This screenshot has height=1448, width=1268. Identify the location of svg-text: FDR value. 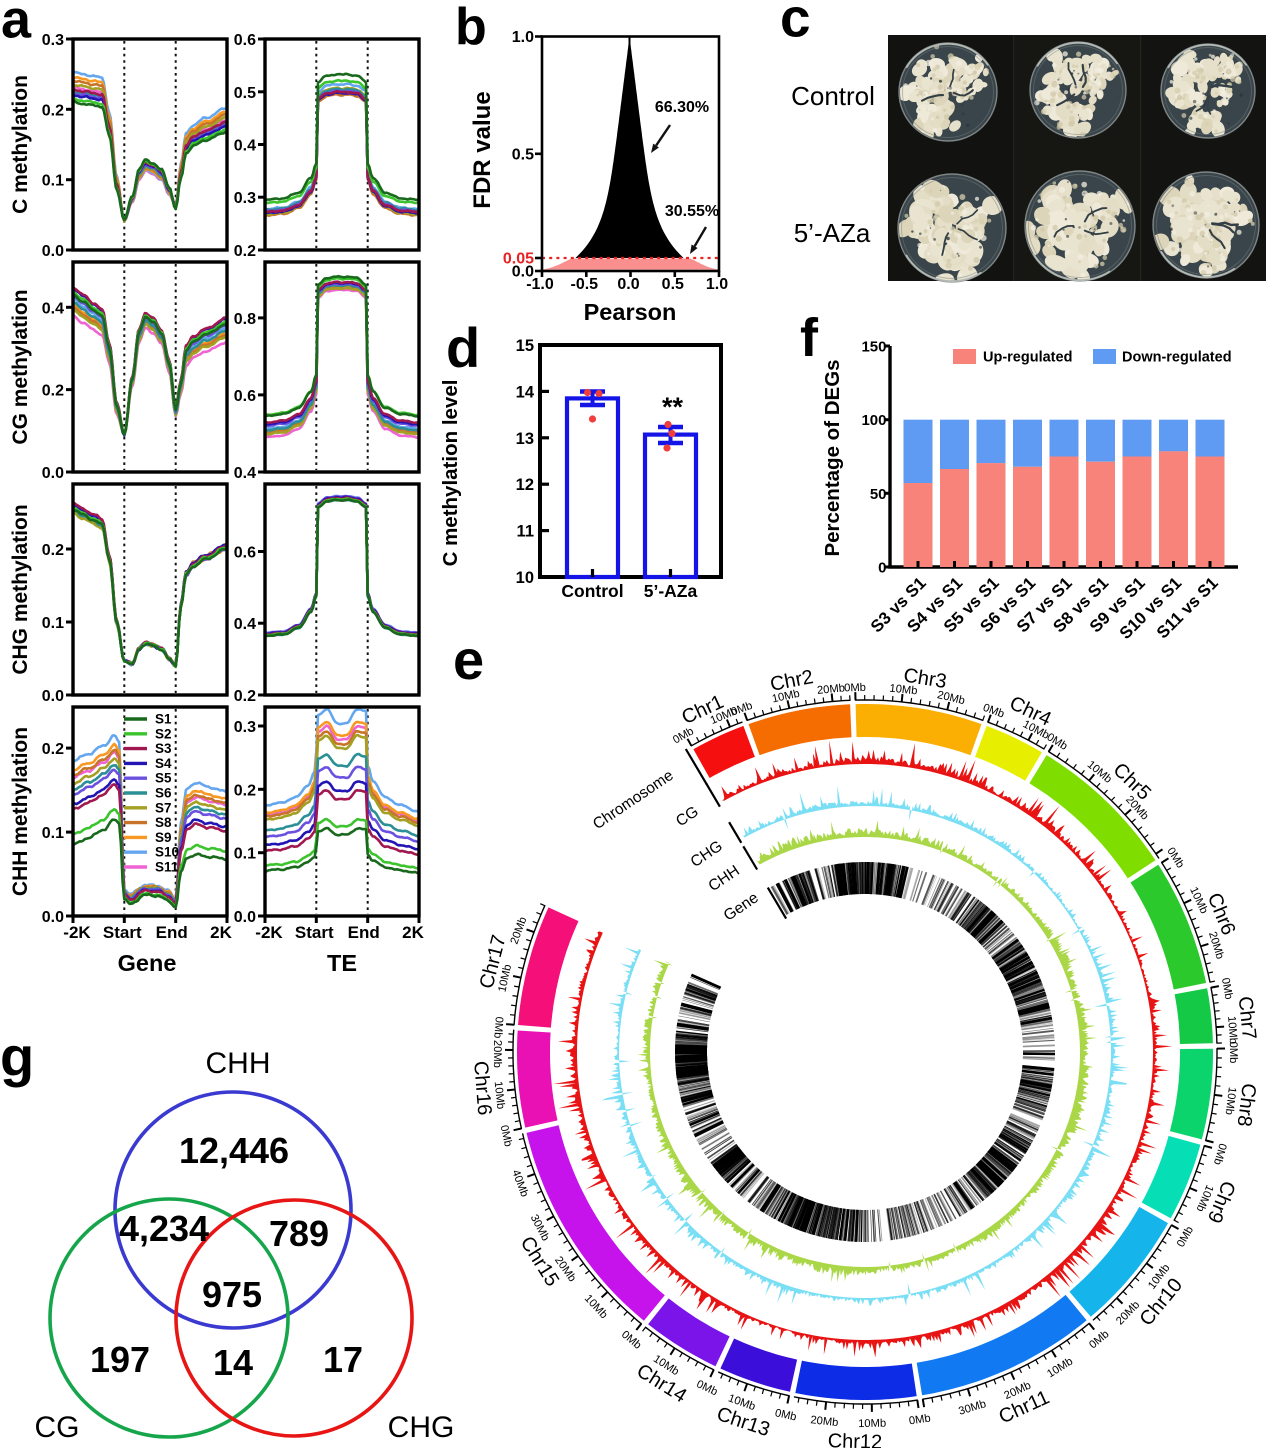
(482, 149).